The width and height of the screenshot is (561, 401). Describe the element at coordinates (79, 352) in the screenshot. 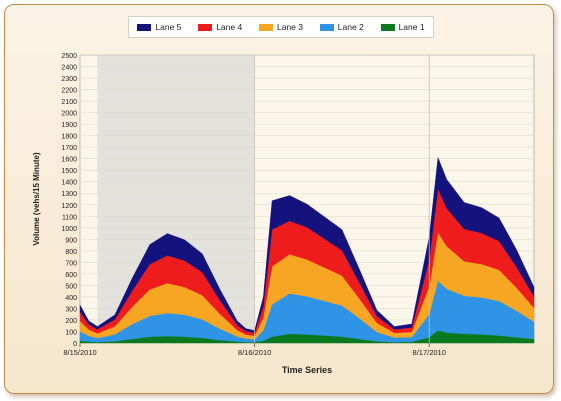

I see `x-tick-label: 8/15/2010` at that location.